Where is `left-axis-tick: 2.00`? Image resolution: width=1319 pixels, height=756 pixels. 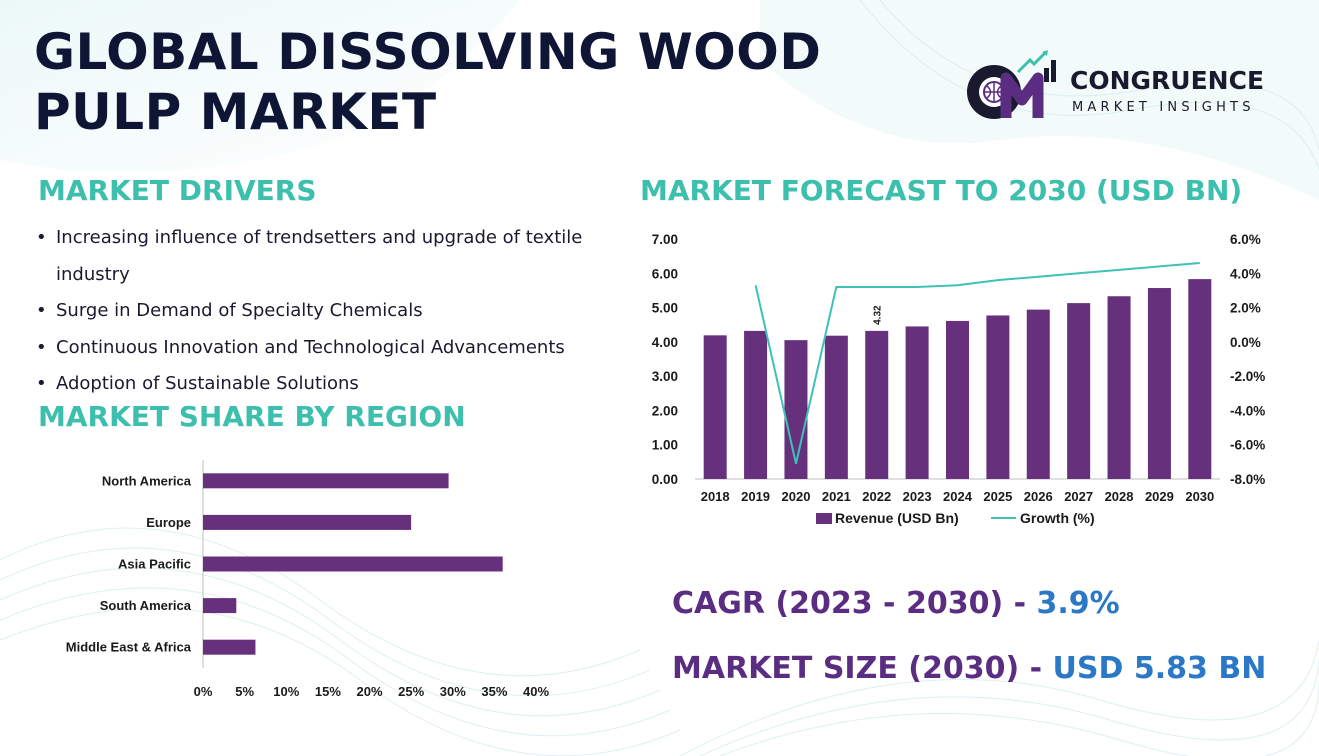 left-axis-tick: 2.00 is located at coordinates (665, 410).